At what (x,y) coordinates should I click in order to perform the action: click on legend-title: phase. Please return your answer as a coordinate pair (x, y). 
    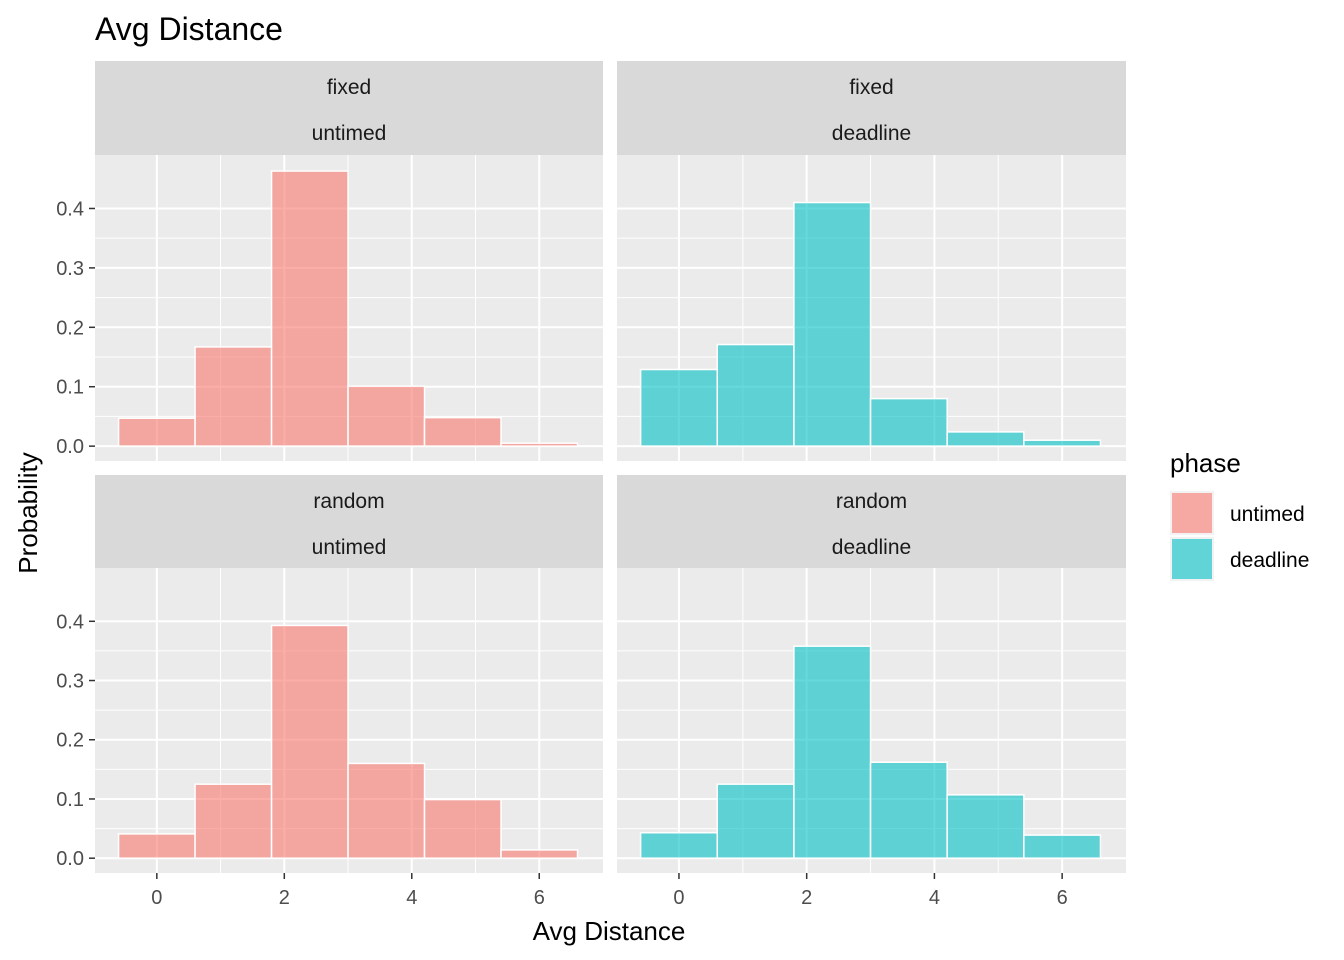
    Looking at the image, I should click on (1205, 463).